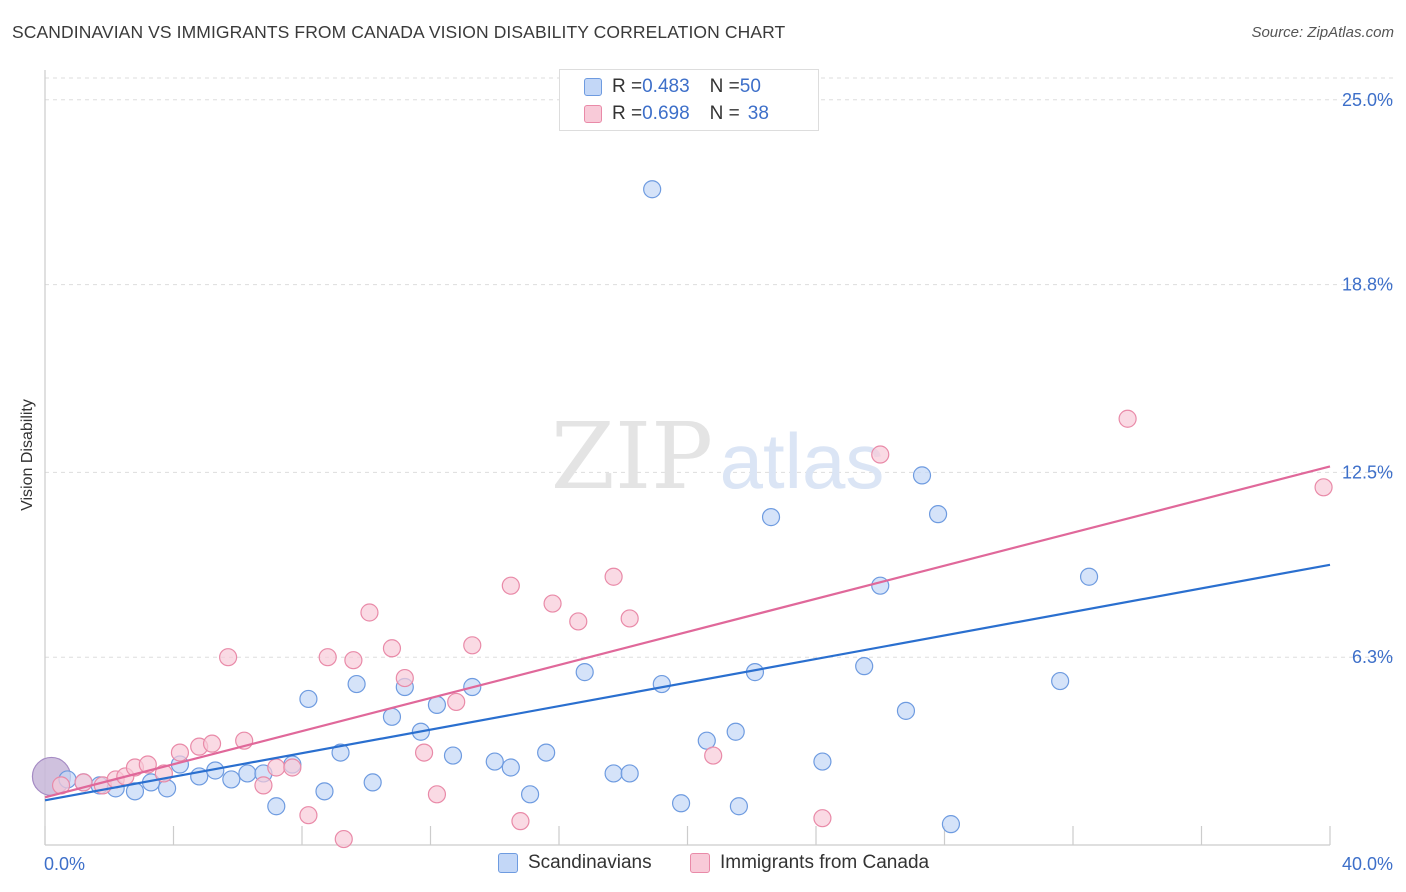 Image resolution: width=1406 pixels, height=892 pixels. Describe the element at coordinates (758, 113) in the screenshot. I see `legend-n-value: 38` at that location.